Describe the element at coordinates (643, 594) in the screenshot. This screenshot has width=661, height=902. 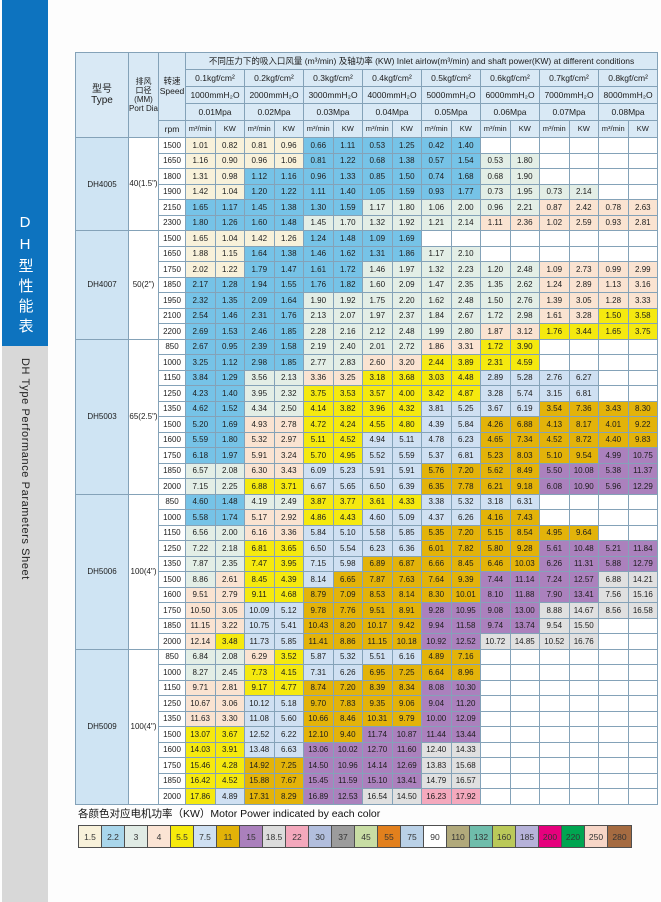
I see `power-value-cell: 15.16` at that location.